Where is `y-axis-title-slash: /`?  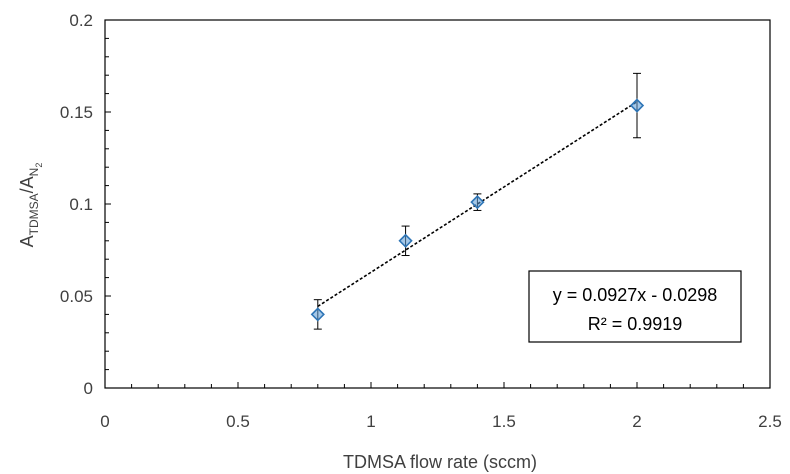 y-axis-title-slash: / is located at coordinates (27, 190).